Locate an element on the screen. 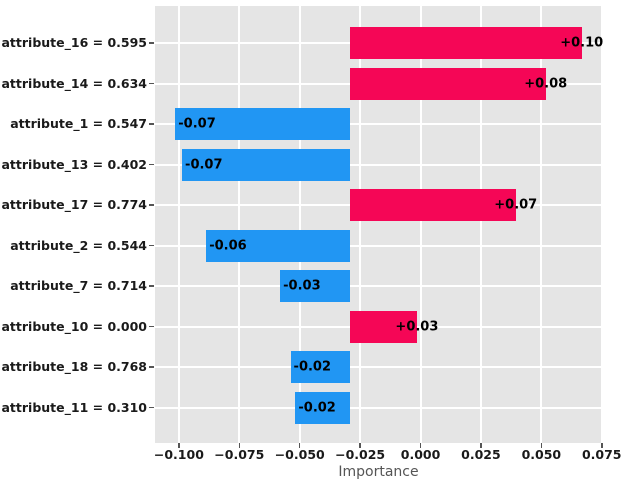 The width and height of the screenshot is (625, 487). y-tick-label: attribute_11 = 0.310 is located at coordinates (74, 407).